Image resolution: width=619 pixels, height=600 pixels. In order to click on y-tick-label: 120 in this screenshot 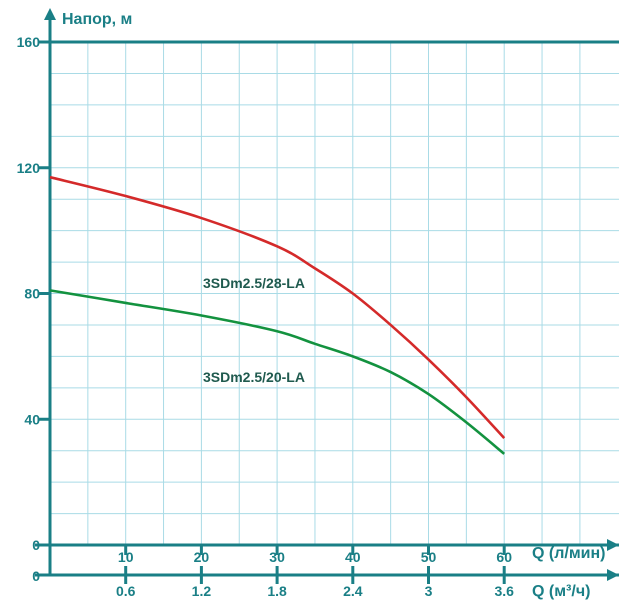, I will do `click(29, 168)`.